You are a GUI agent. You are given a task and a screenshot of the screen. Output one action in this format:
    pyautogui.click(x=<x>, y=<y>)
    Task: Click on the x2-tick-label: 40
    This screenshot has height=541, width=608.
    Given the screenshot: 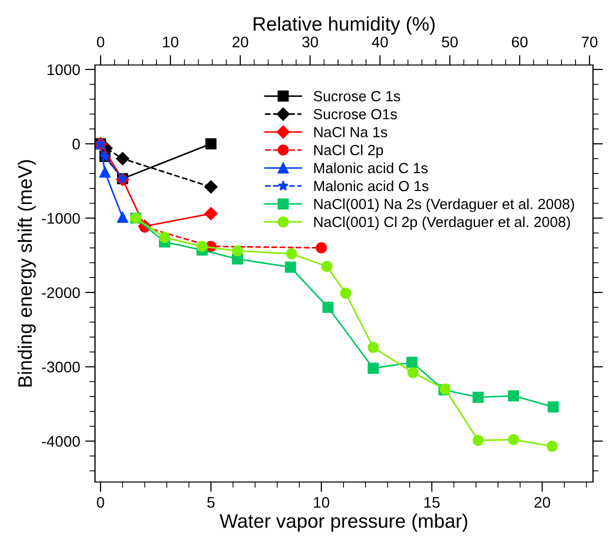 What is the action you would take?
    pyautogui.click(x=380, y=42)
    